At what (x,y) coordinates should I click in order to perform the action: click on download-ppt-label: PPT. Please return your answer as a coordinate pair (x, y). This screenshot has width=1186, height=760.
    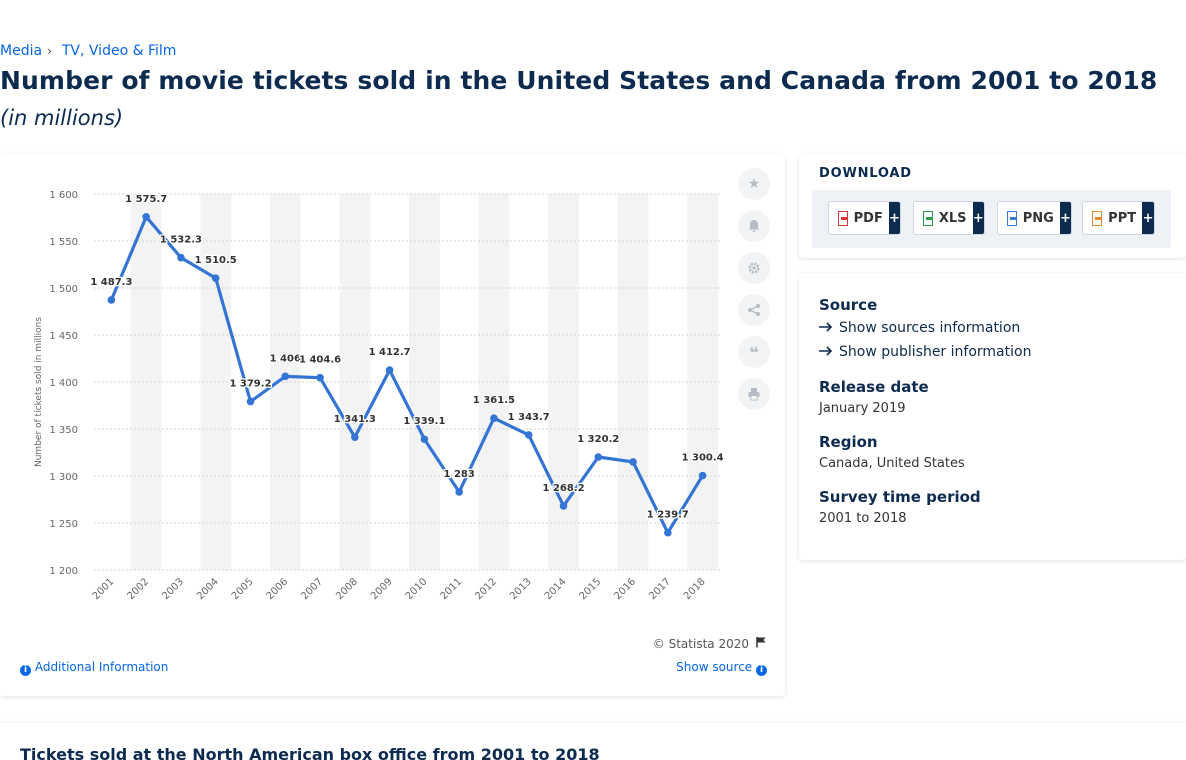
    Looking at the image, I should click on (1122, 218).